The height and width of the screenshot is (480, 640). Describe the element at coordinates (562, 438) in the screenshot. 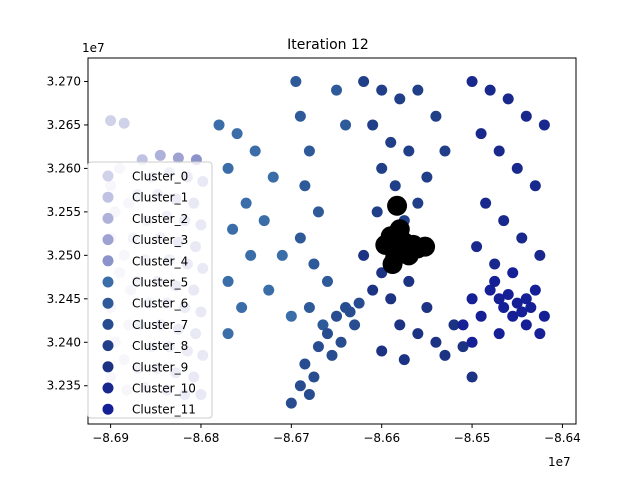

I see `x-tick-label: −8.64` at that location.